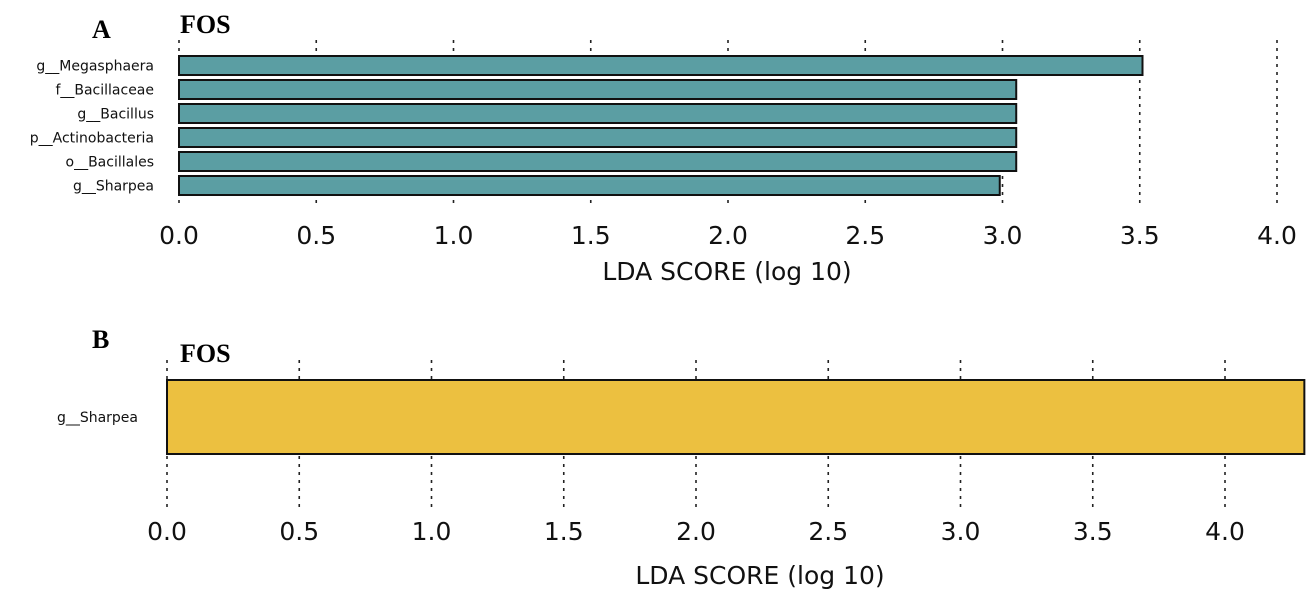  I want to click on panel-a-category-label: g__Sharpea, so click(113, 187).